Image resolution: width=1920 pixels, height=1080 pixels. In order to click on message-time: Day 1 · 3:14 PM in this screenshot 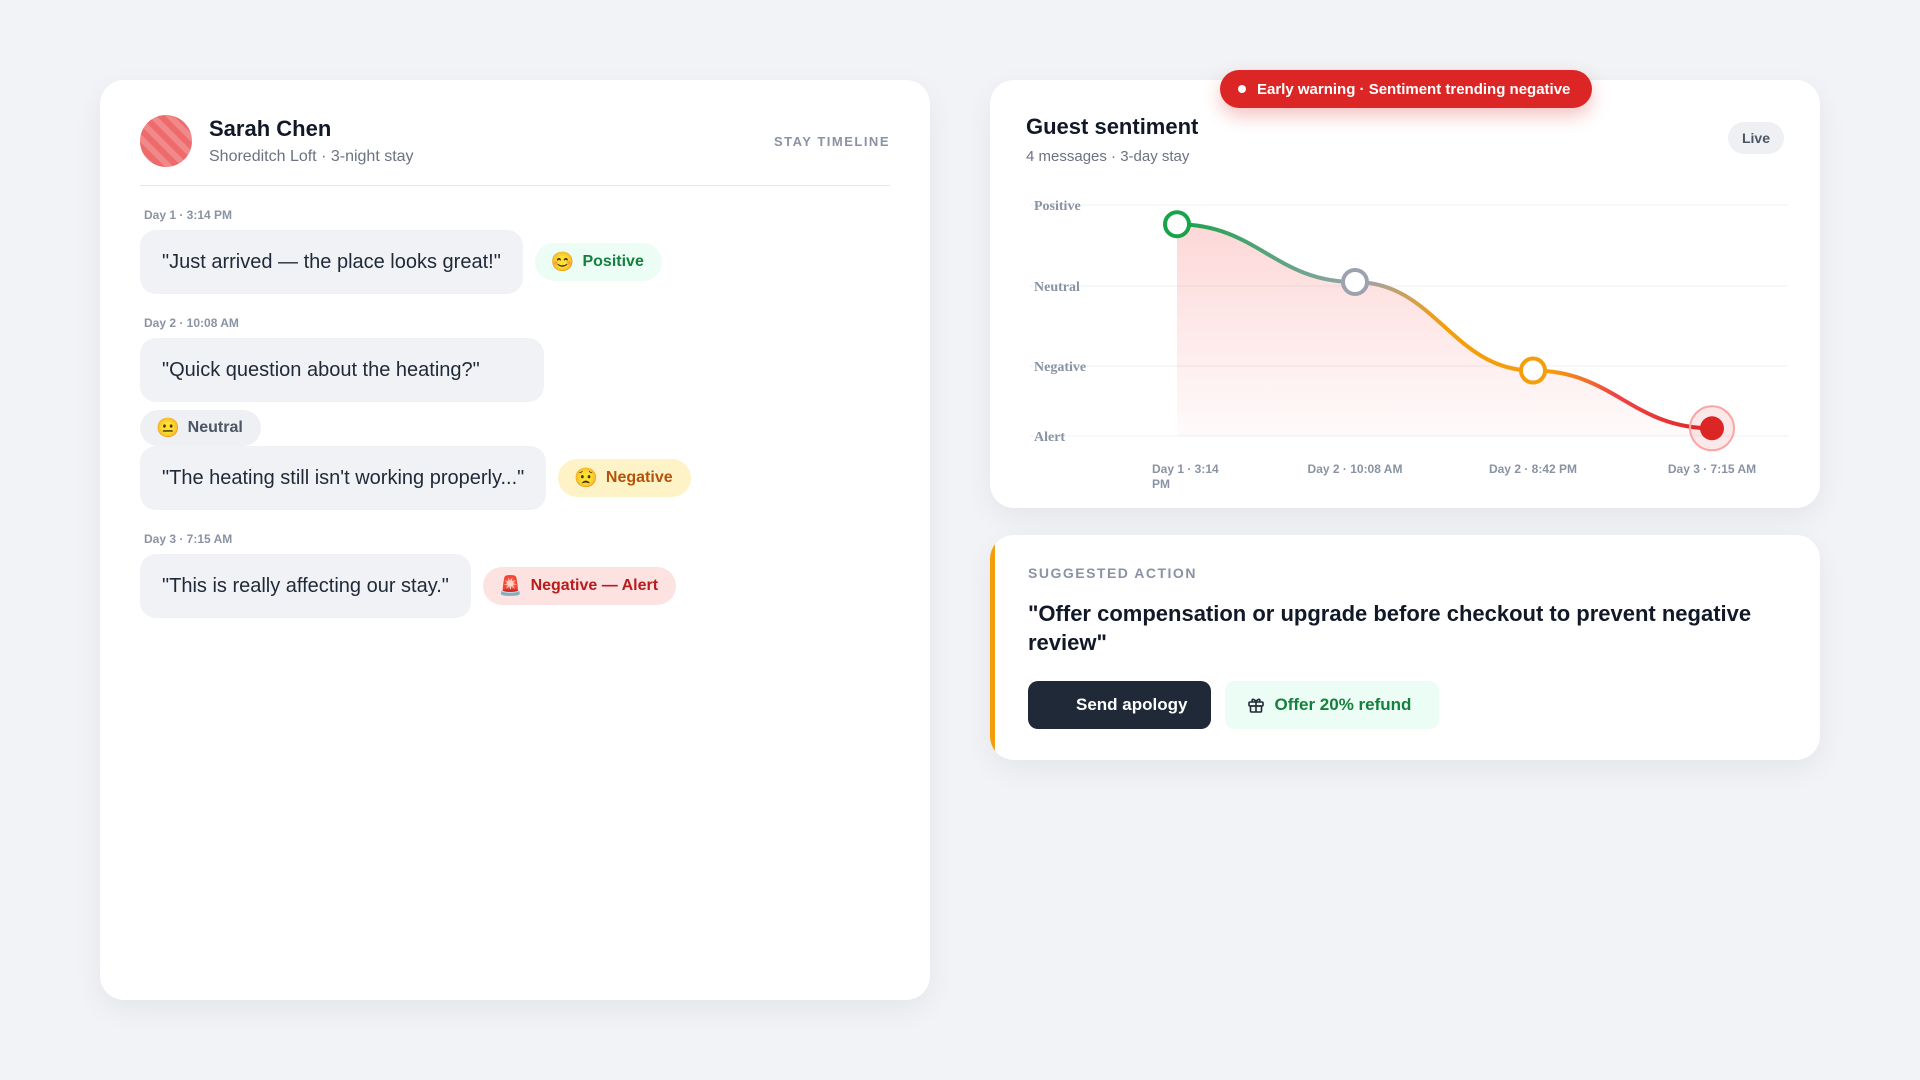, I will do `click(188, 215)`.